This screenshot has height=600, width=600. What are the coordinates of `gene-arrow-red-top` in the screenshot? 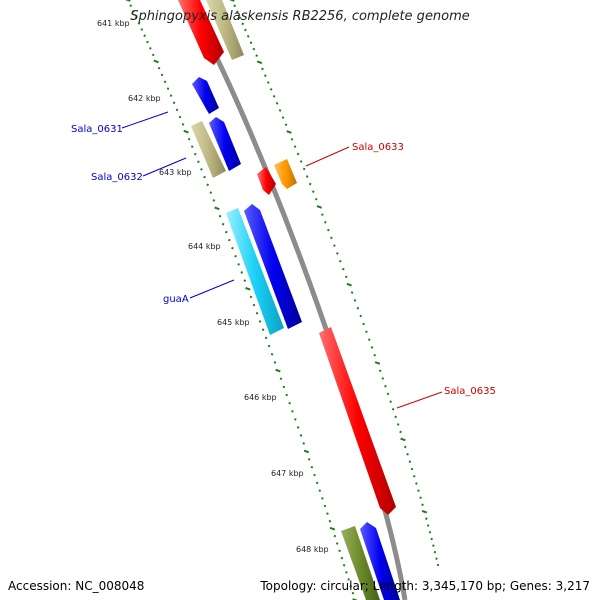 It's located at (201, 32).